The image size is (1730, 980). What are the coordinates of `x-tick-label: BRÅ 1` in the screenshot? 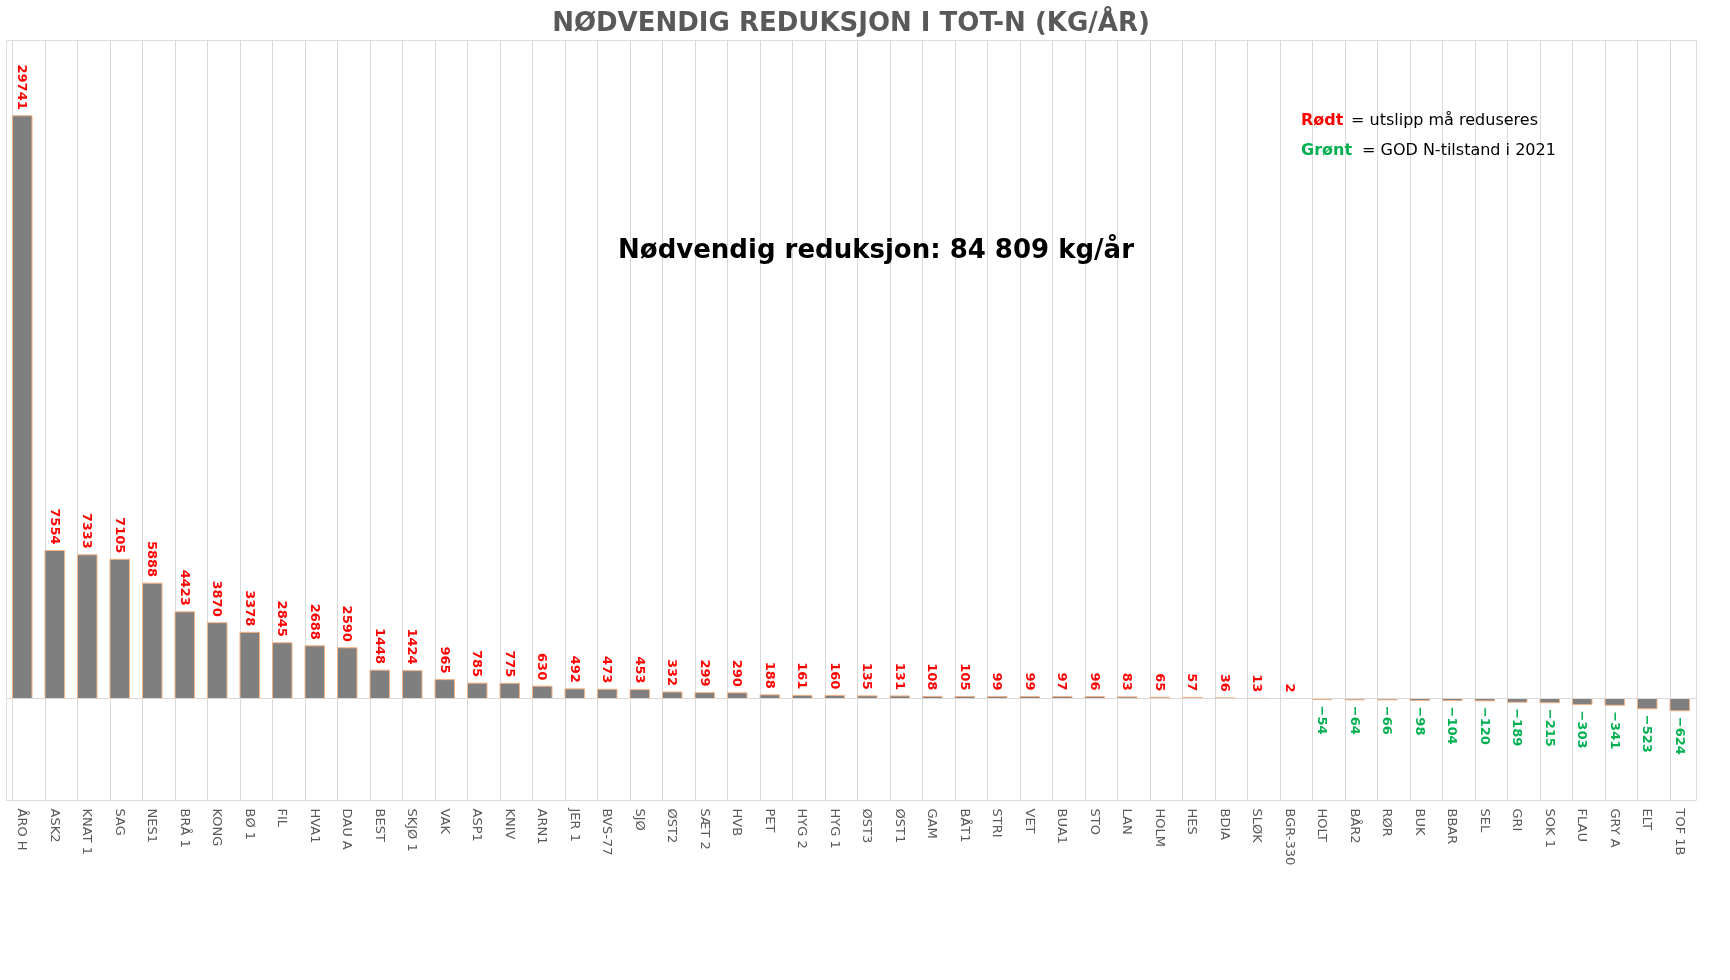 It's located at (185, 828).